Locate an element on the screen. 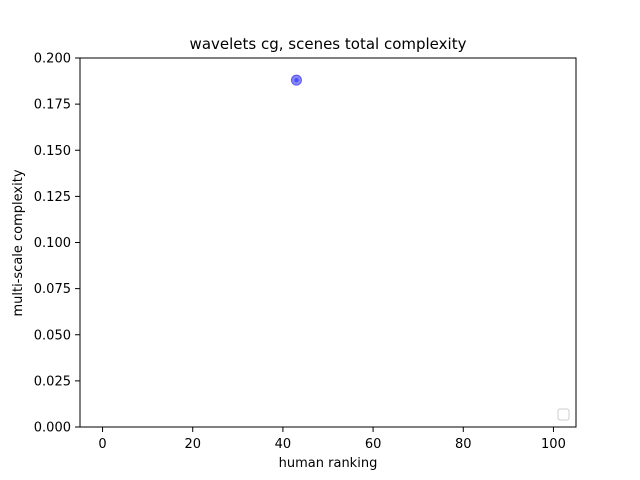  x-tick-label: 0 is located at coordinates (102, 444).